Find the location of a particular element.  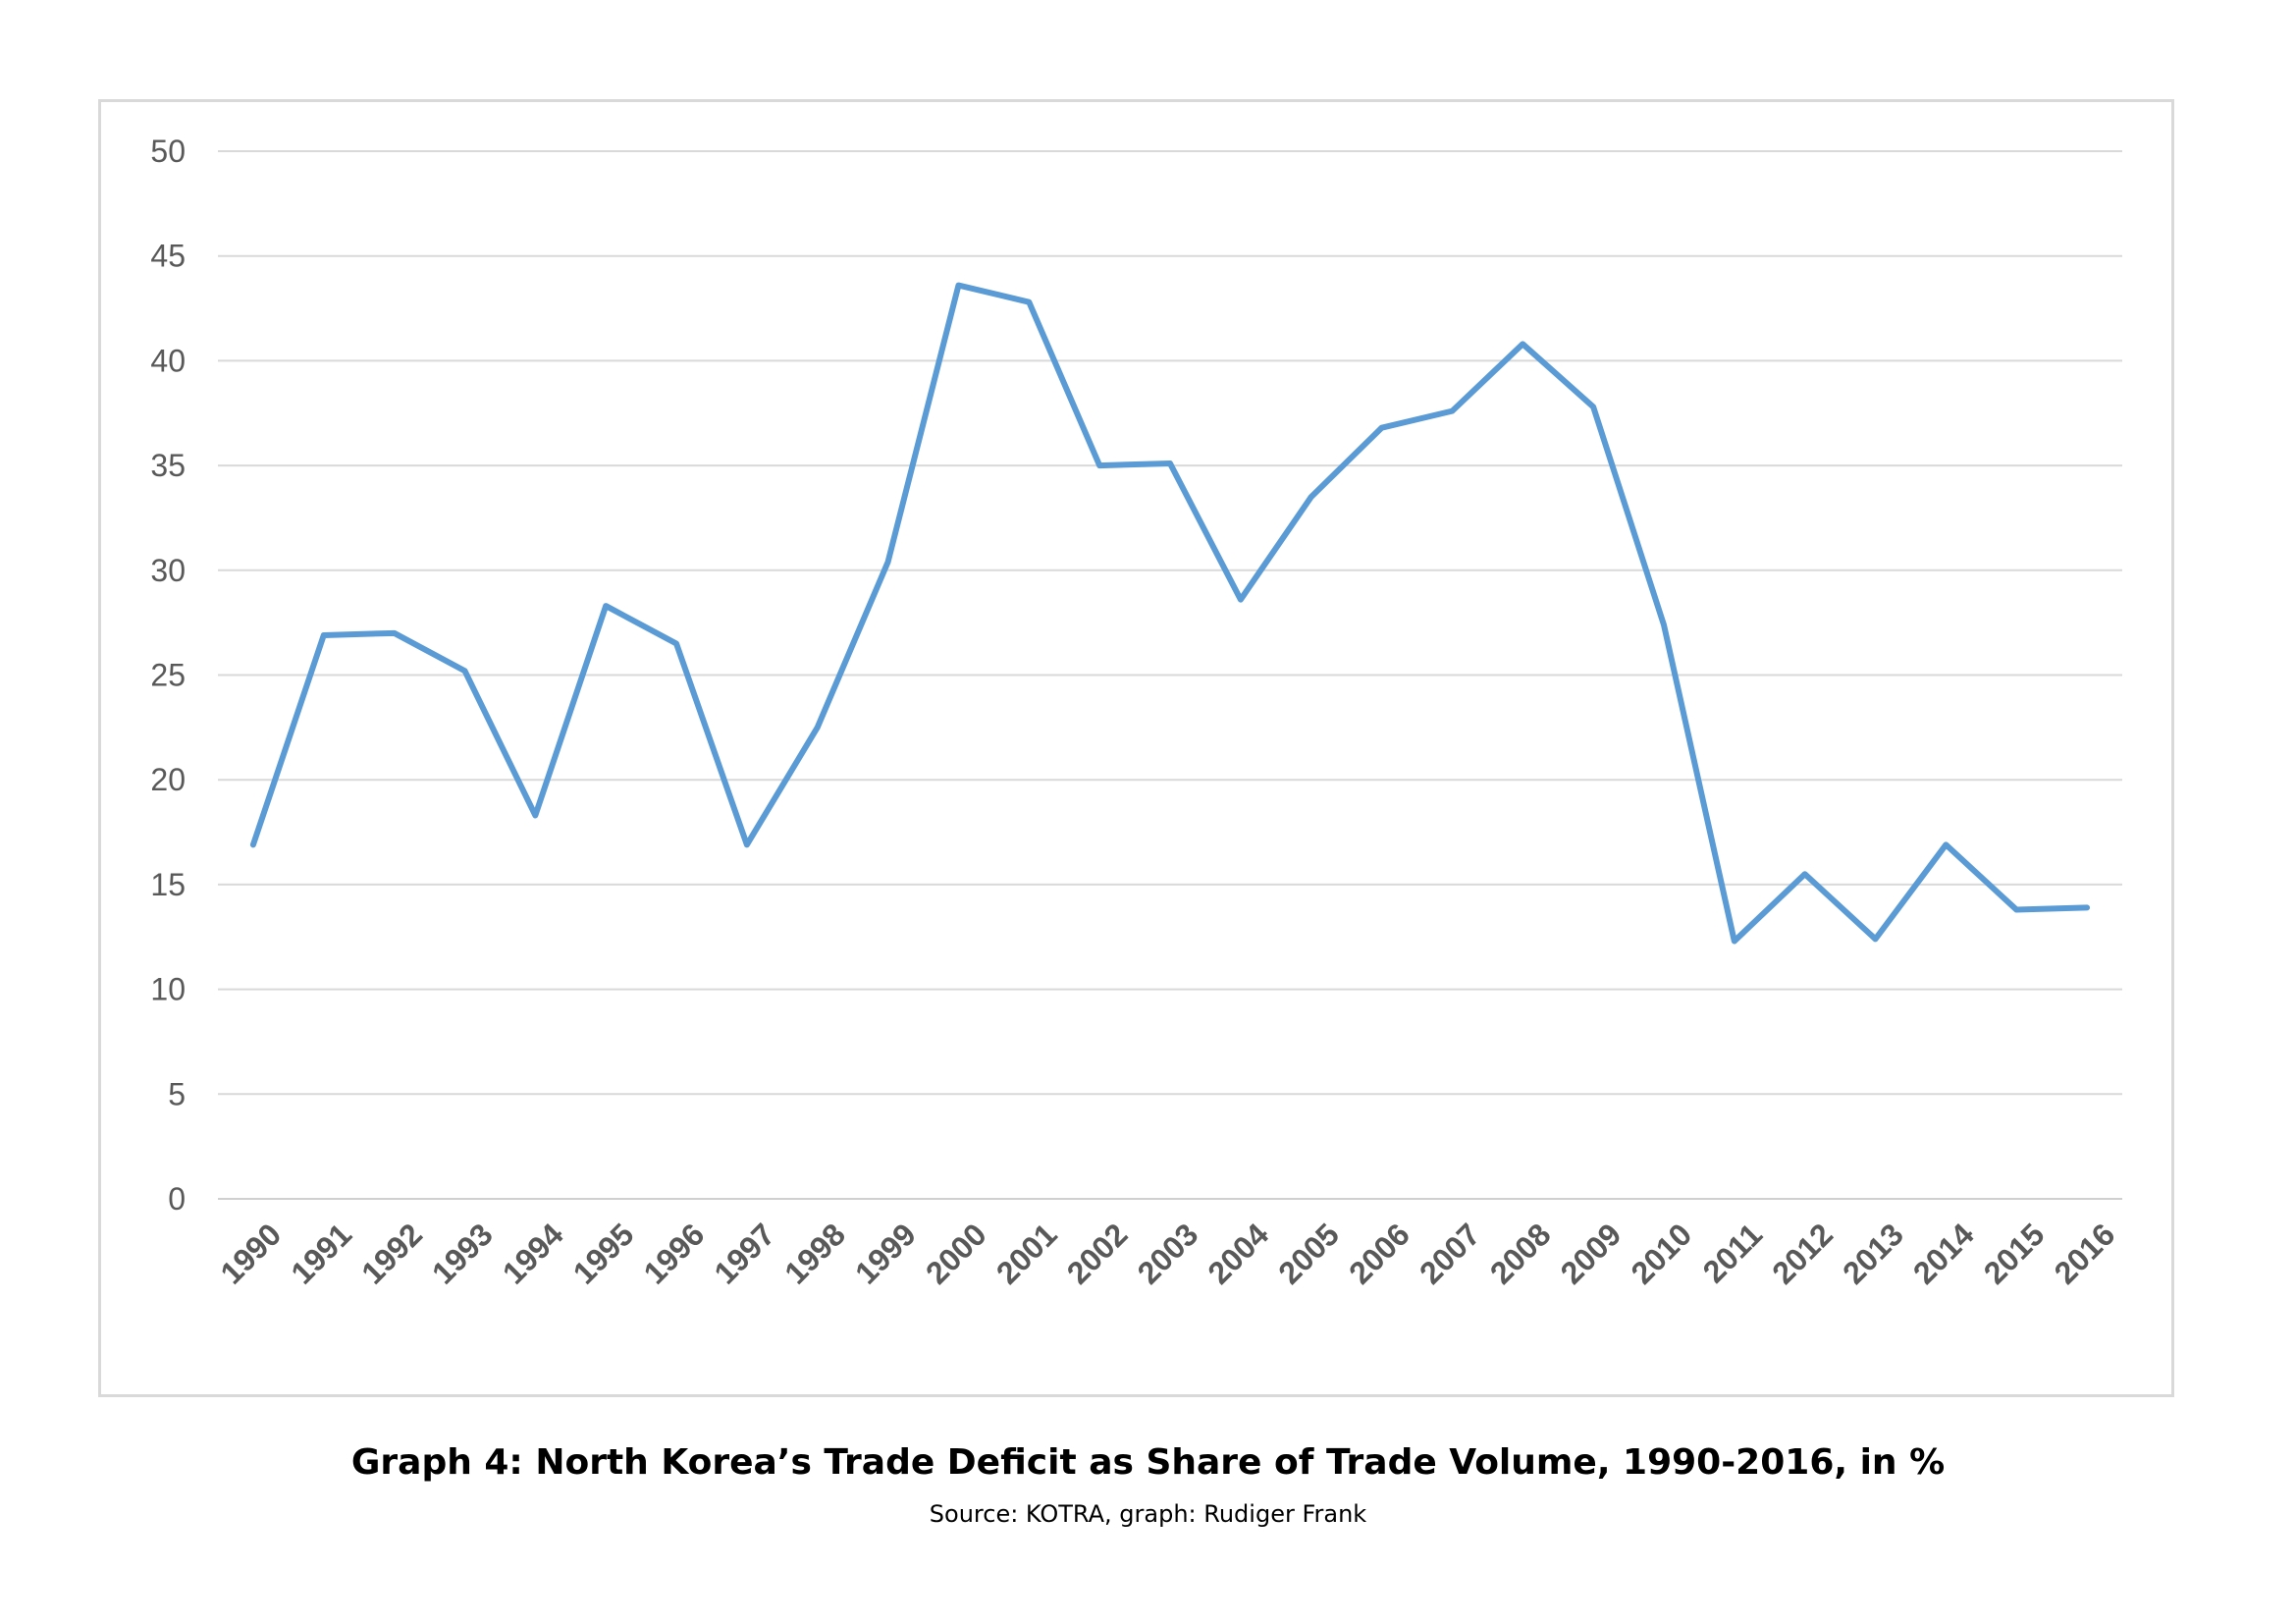

x-tick-label-2010: 2010 is located at coordinates (1662, 1254).